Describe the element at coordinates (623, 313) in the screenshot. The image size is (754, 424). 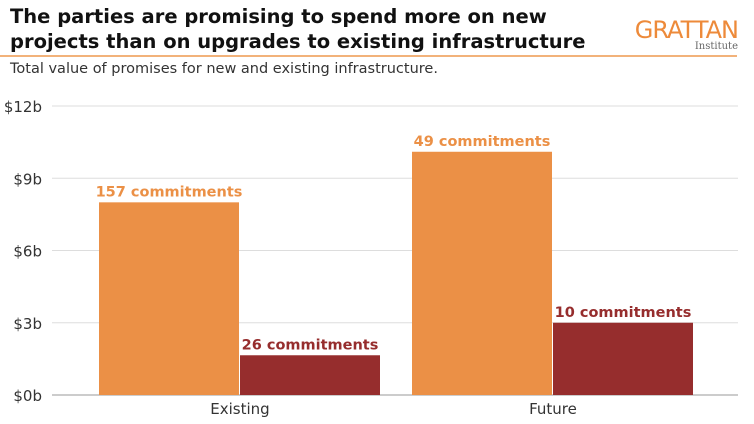
I see `data-label: 10 commitments` at that location.